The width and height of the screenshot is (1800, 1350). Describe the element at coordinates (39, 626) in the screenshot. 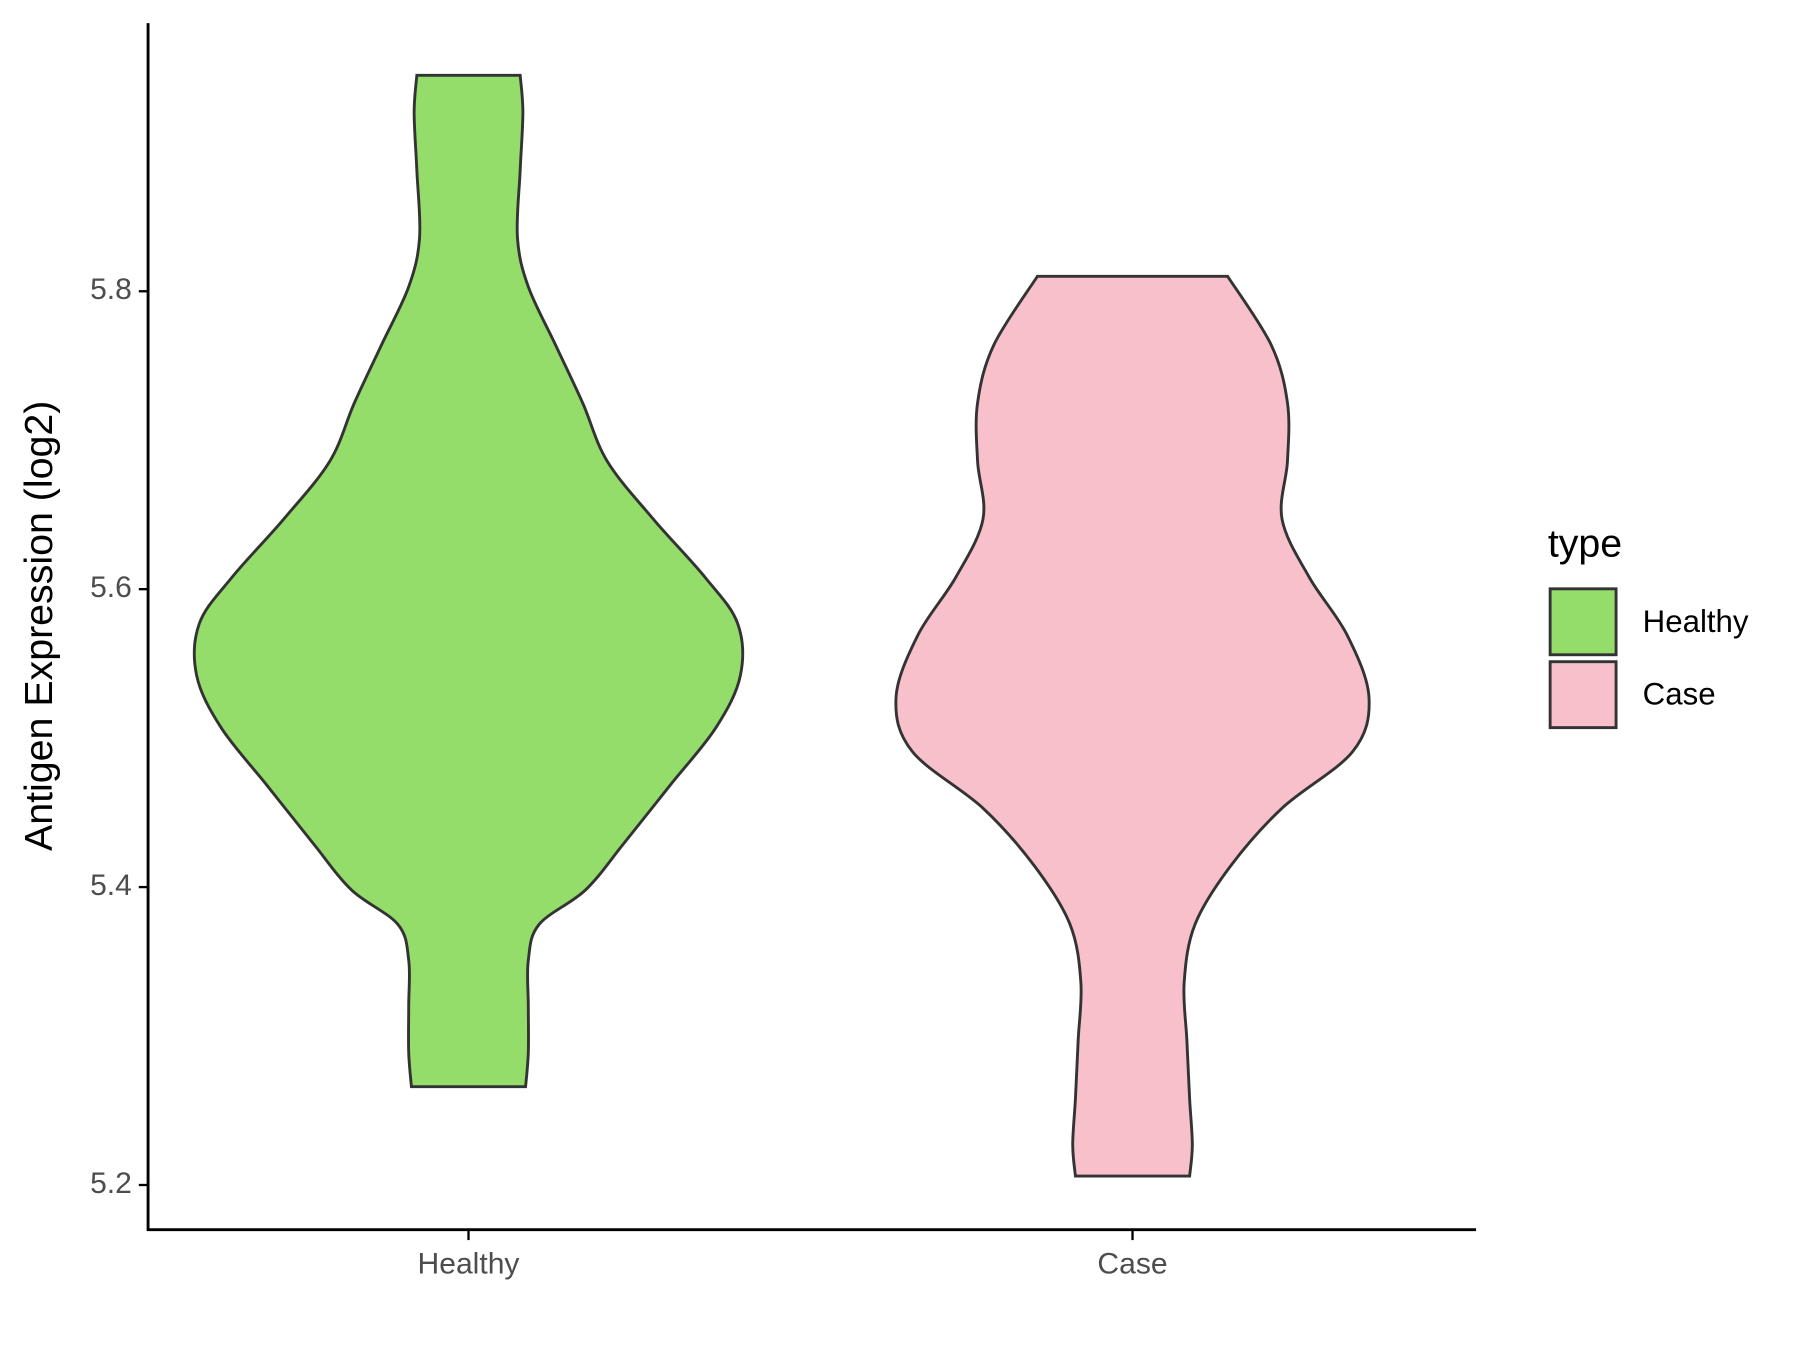

I see `y-axis-title: Antigen Expression (log2)` at that location.